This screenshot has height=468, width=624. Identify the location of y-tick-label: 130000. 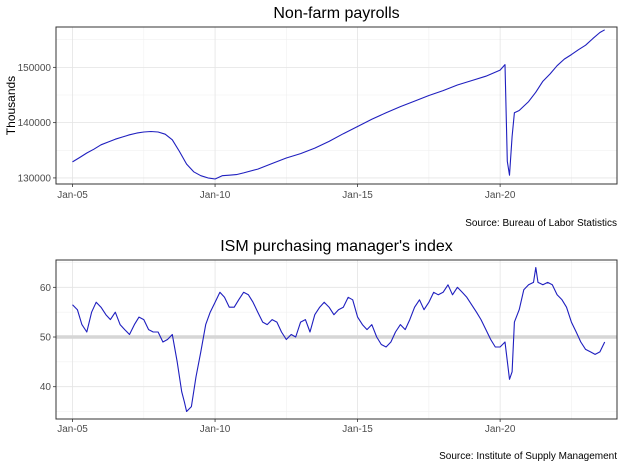
(35, 178).